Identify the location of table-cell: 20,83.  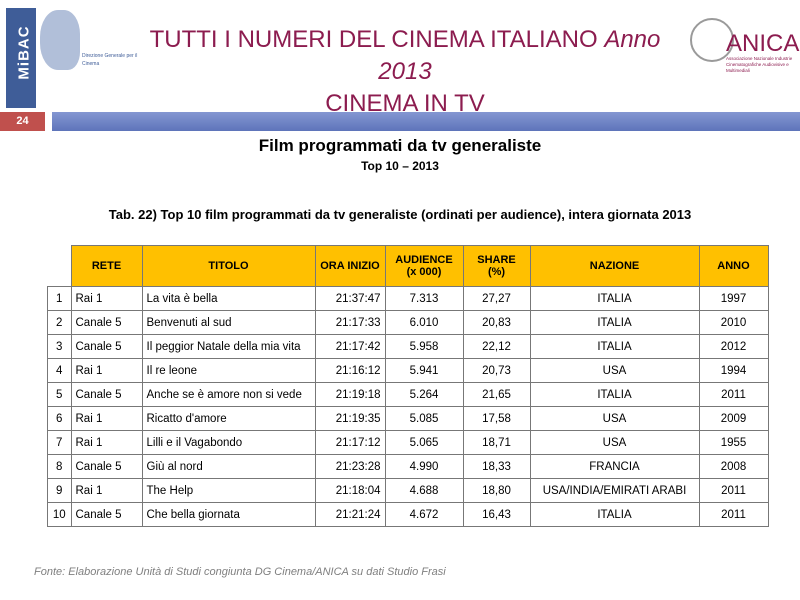
(496, 322).